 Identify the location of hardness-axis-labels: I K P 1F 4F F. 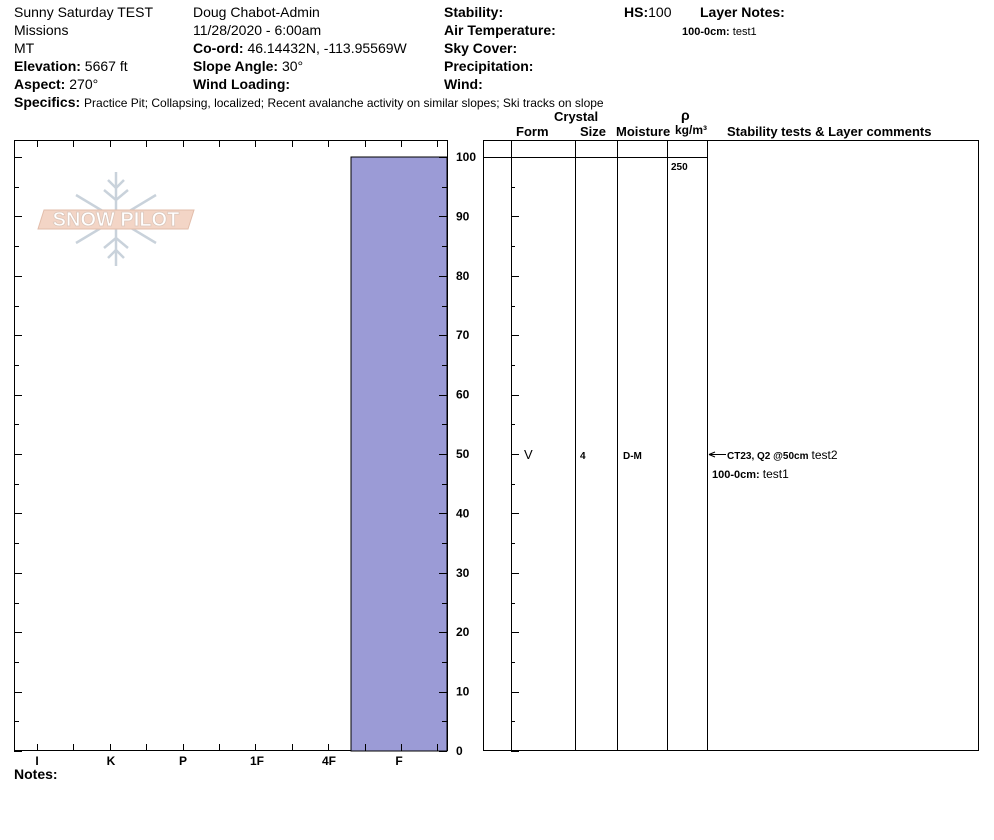
(218, 761).